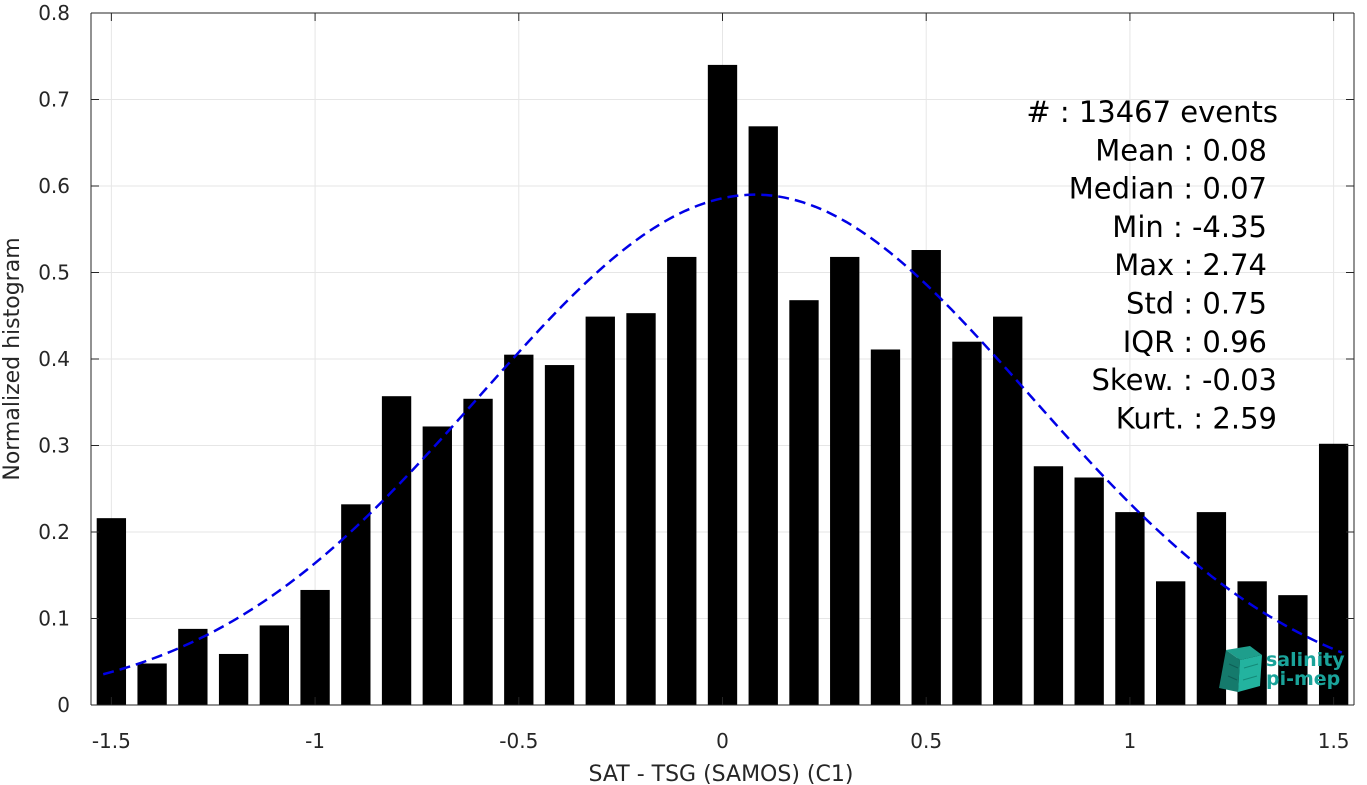  I want to click on salinity-pi-mep-logo: salinity pi-mep, so click(1282, 669).